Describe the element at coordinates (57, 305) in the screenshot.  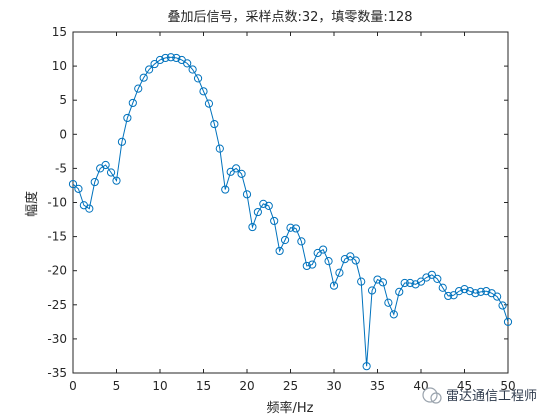
I see `y-tick-label: -25` at that location.